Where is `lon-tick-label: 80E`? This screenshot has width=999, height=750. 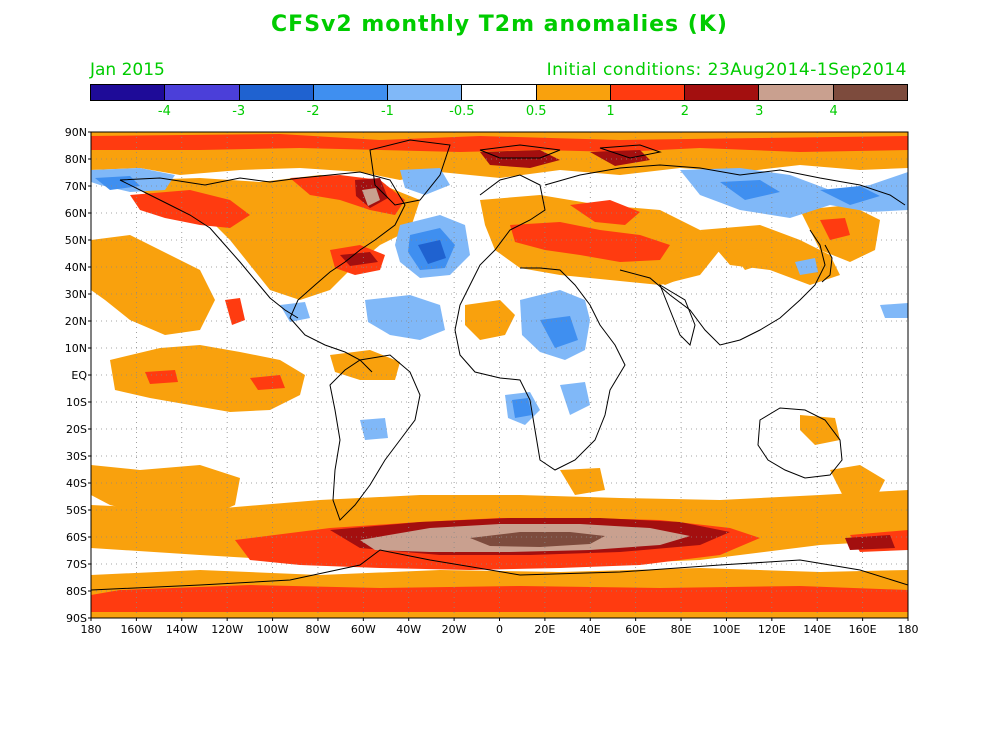
lon-tick-label: 80E is located at coordinates (681, 629).